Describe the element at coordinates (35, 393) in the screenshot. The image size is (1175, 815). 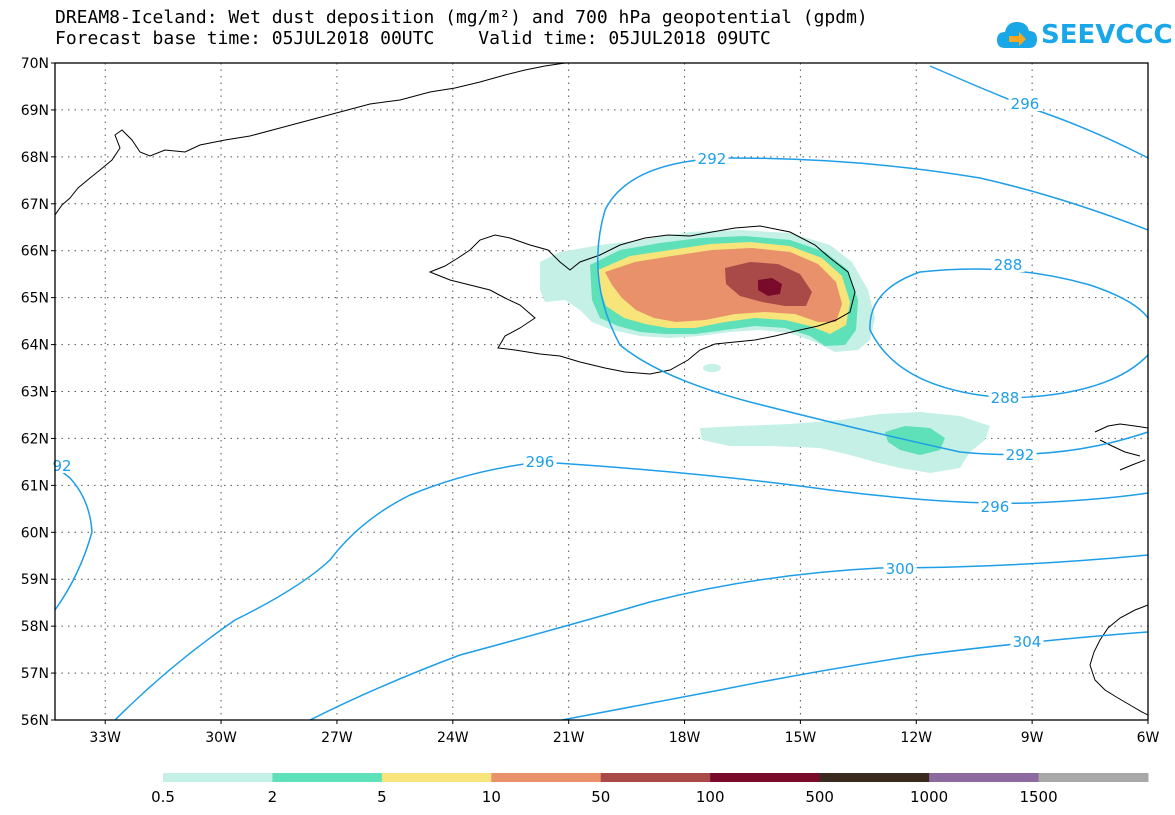
I see `lat-label: 63N` at that location.